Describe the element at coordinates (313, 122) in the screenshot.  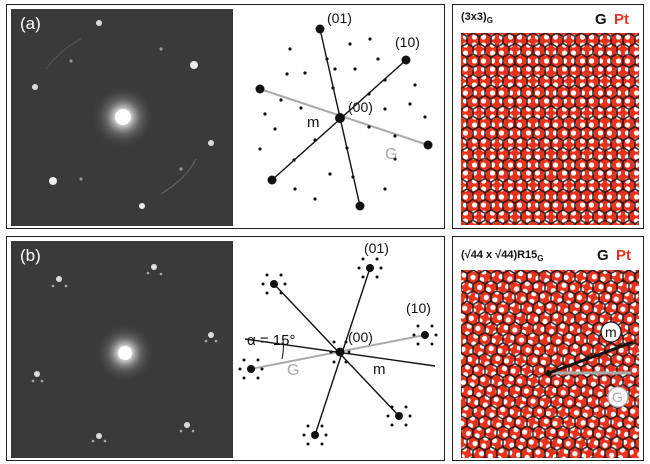
I see `label-m-a: m` at that location.